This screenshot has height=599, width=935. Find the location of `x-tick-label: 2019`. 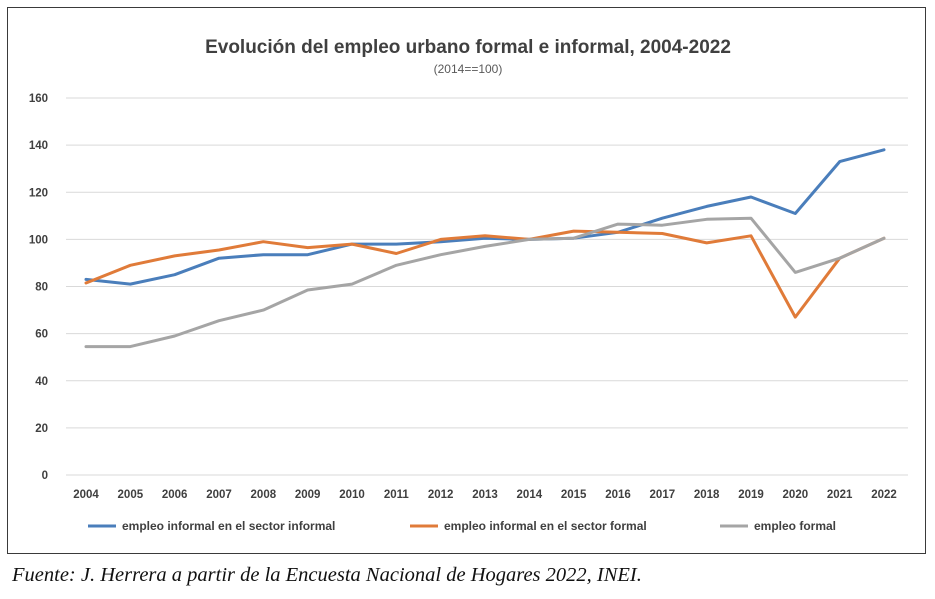

x-tick-label: 2019 is located at coordinates (751, 495).